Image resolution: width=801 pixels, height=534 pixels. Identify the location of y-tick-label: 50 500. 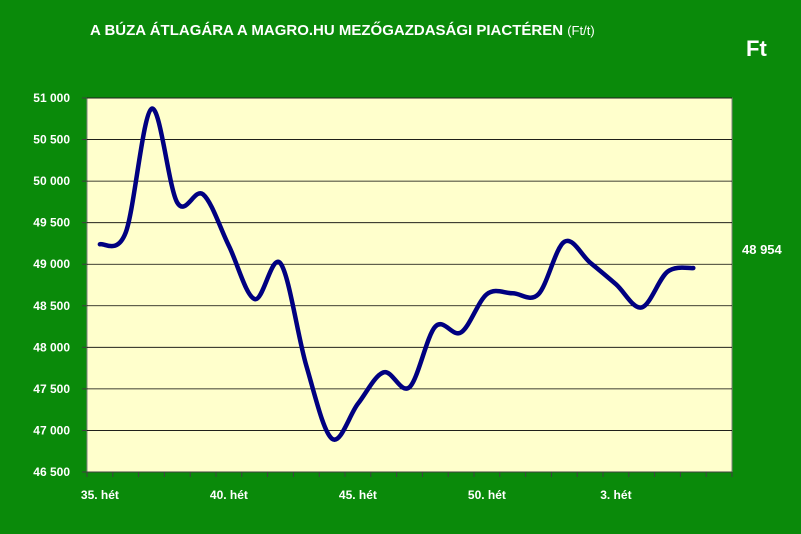
(51, 140).